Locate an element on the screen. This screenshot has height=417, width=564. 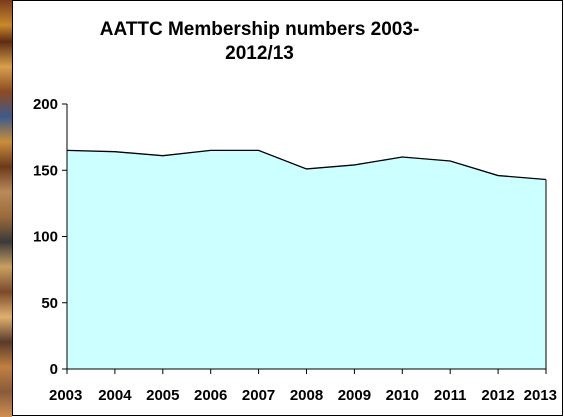
x-axis-tick-label: 2009 is located at coordinates (354, 395).